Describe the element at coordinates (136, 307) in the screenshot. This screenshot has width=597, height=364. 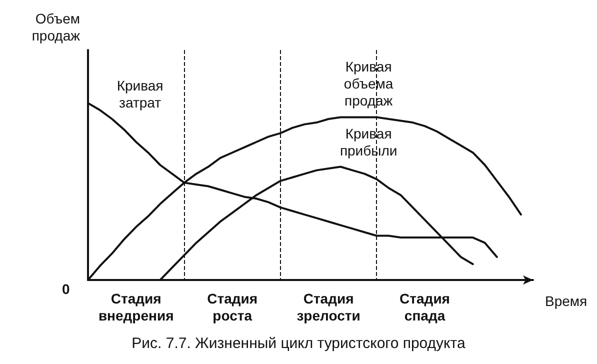
I see `x-tick-label: Стадия внедрения` at that location.